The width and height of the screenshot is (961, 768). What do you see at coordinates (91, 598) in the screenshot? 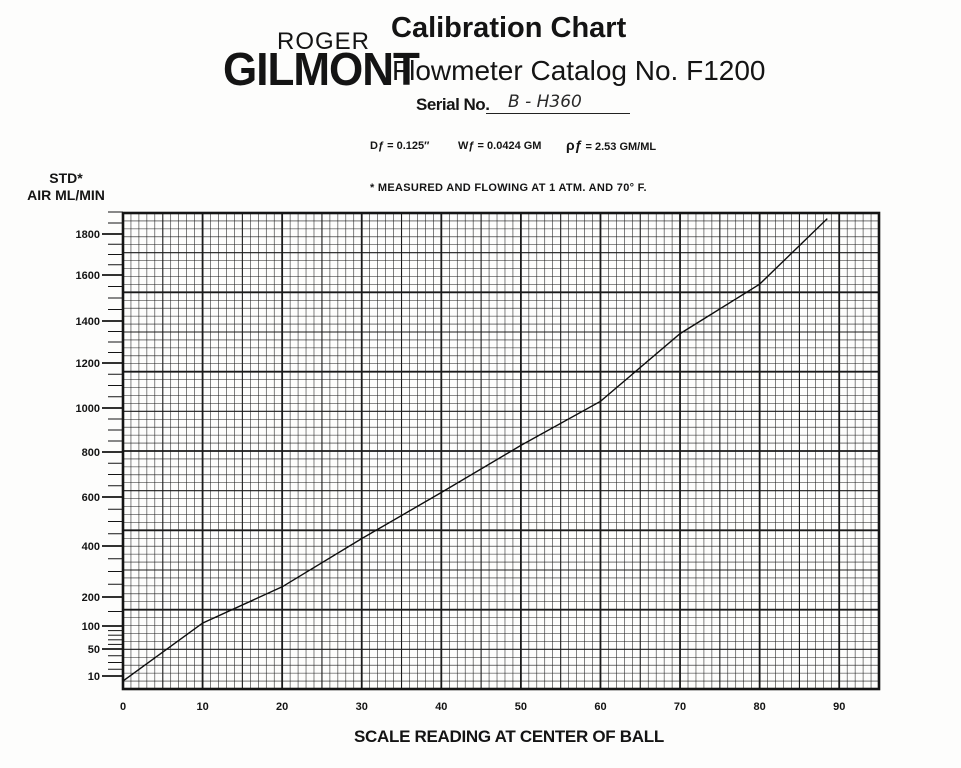
I see `y-tick-label: 200` at bounding box center [91, 598].